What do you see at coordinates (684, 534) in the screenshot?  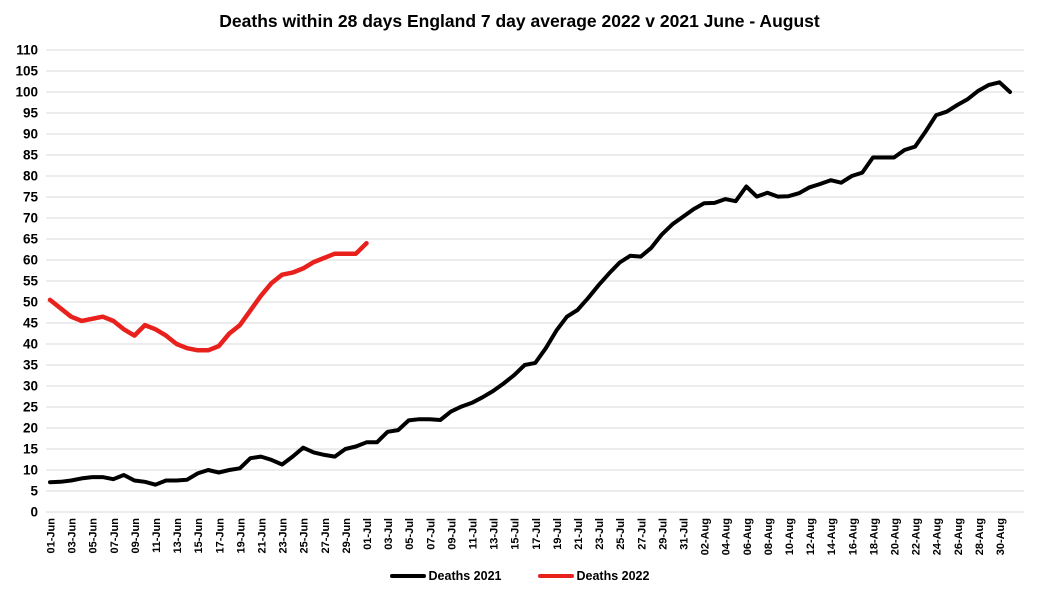 I see `svg-text: 31-Jul` at bounding box center [684, 534].